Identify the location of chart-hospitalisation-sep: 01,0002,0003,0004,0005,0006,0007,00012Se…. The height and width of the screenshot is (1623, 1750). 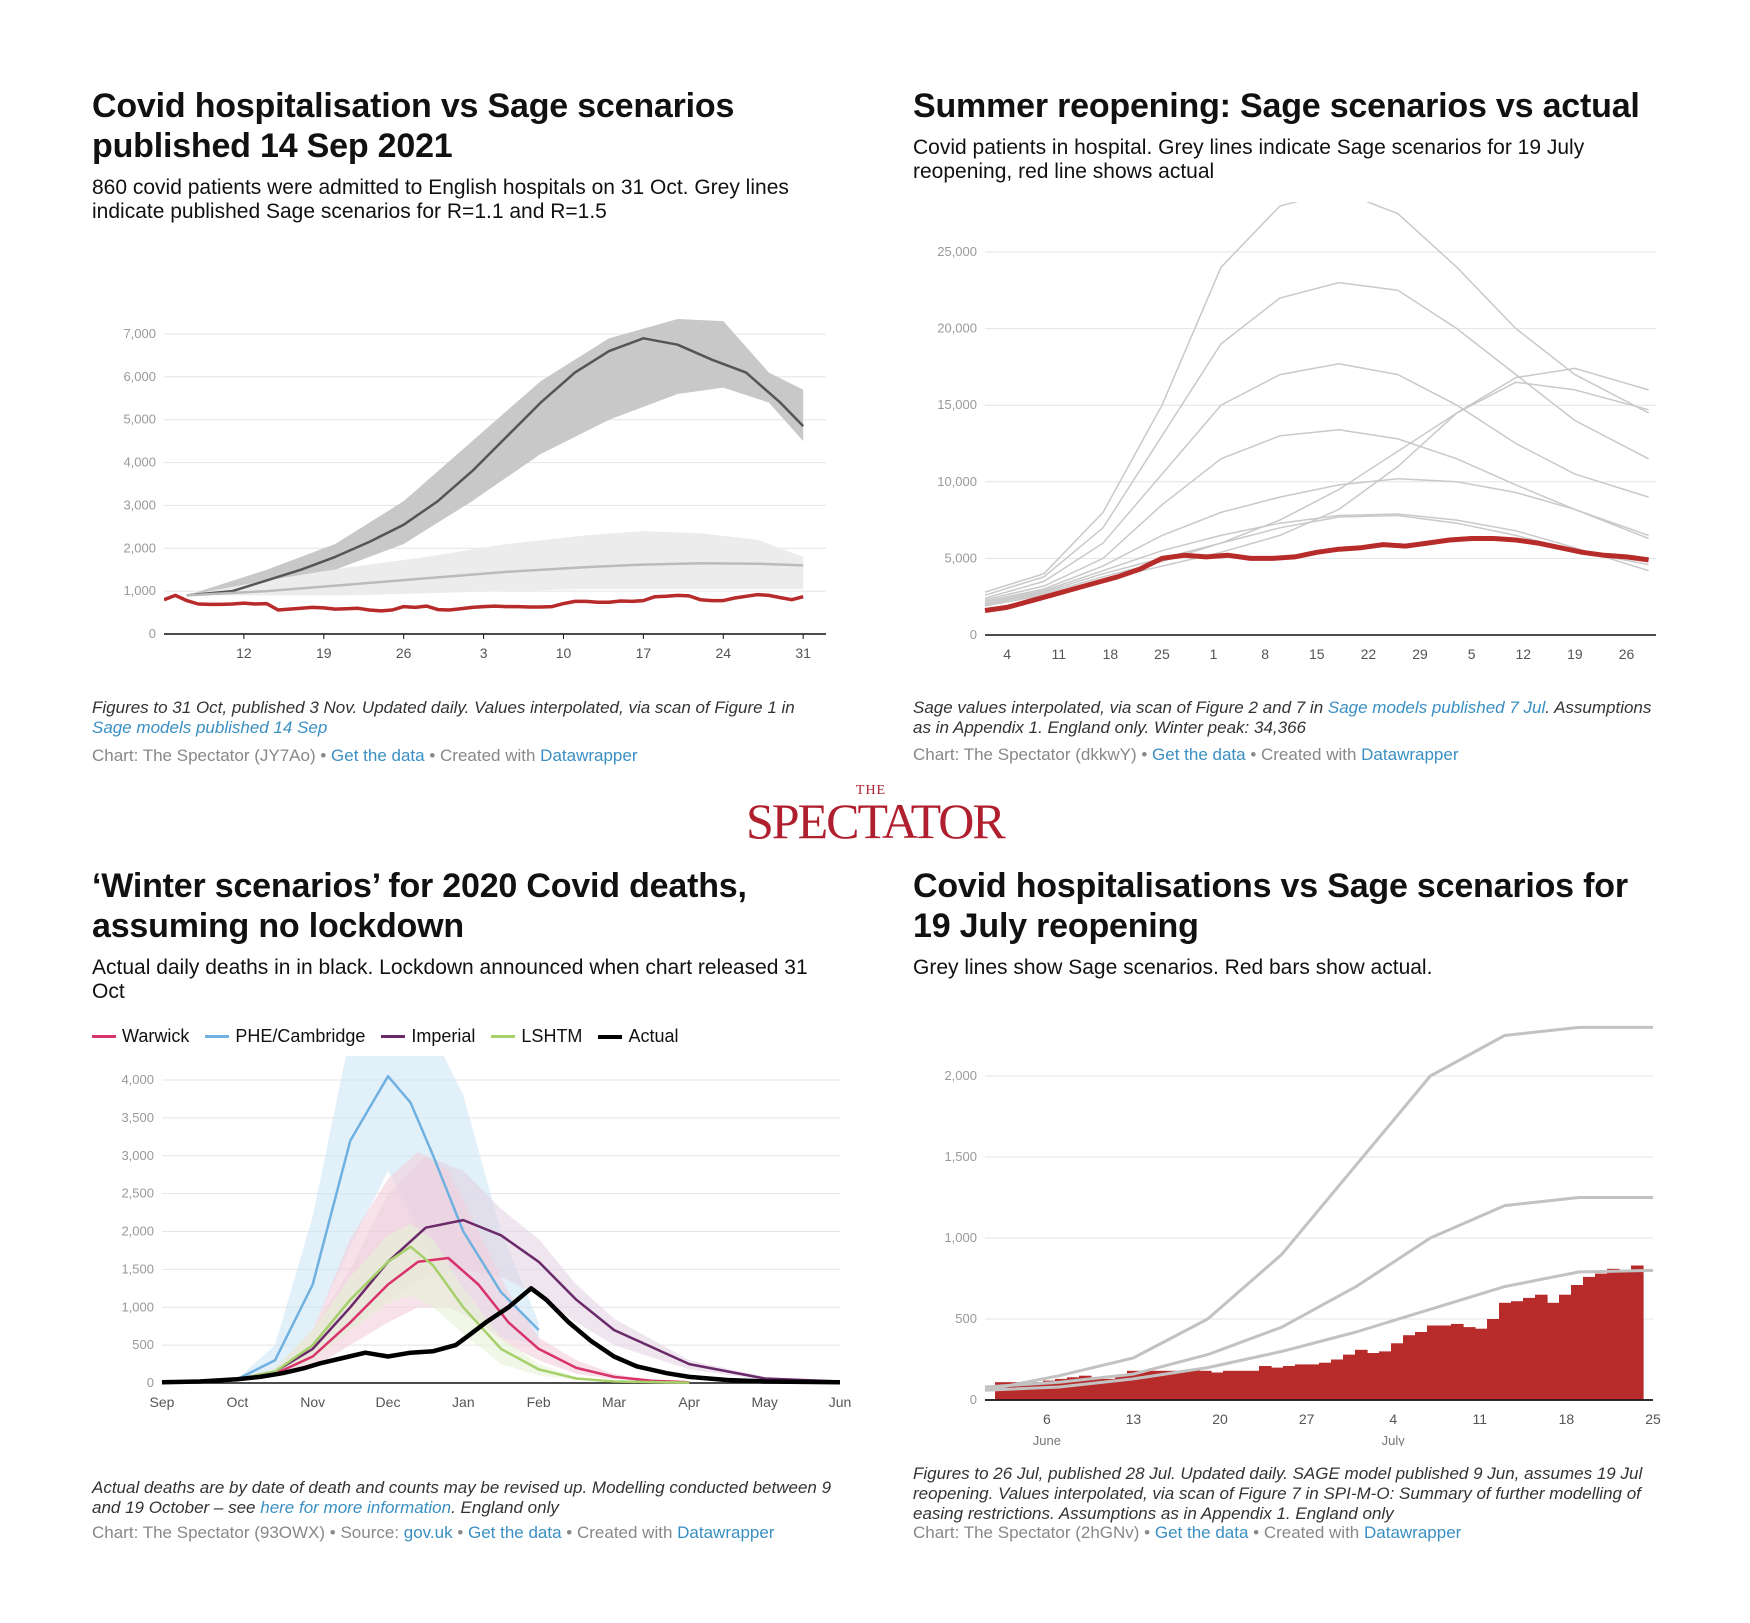
(474, 490).